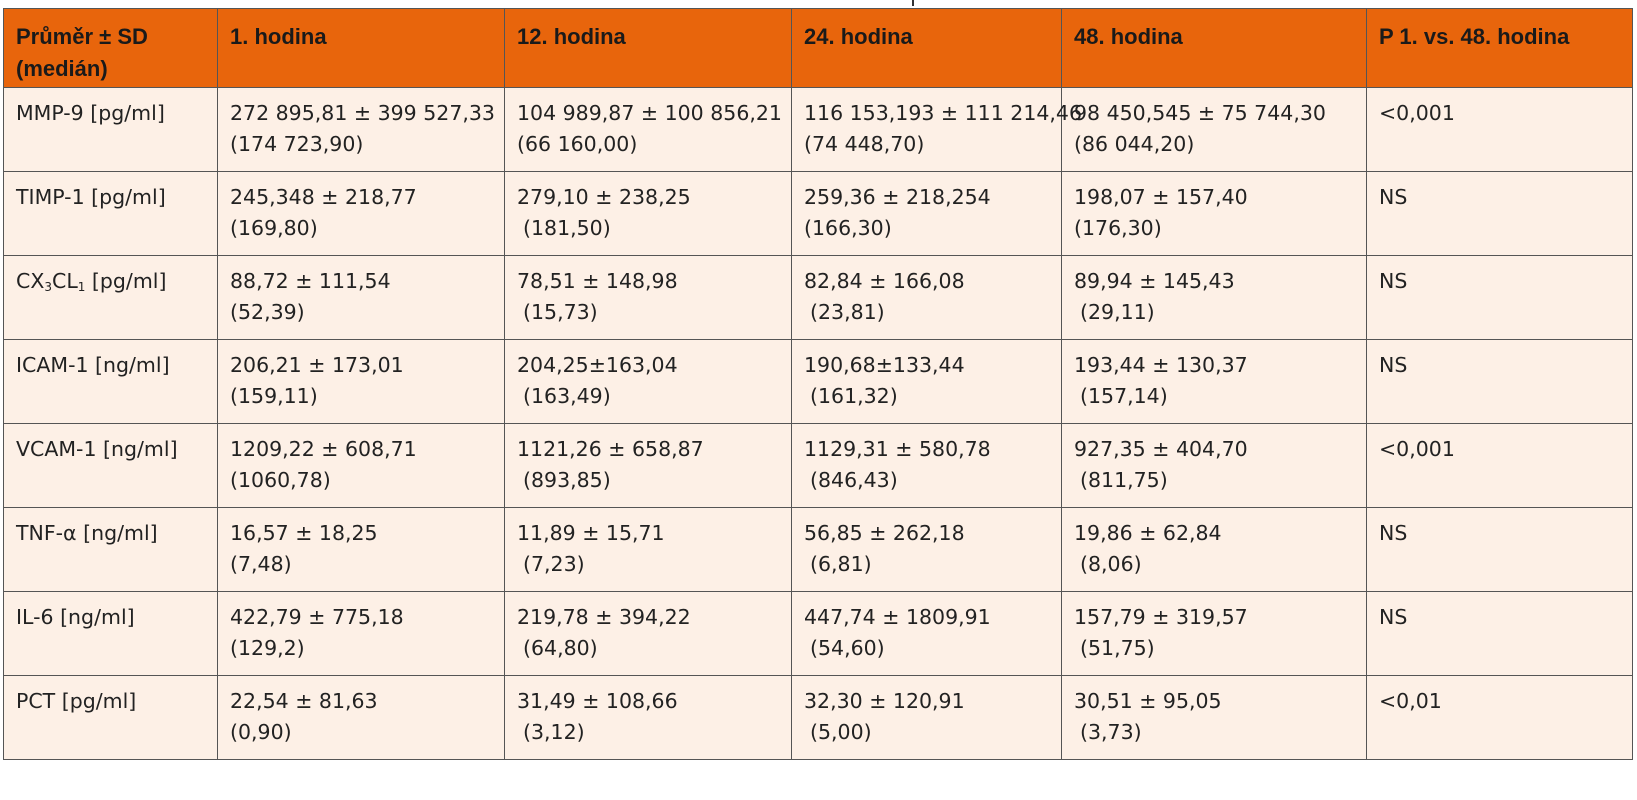  Describe the element at coordinates (1214, 129) in the screenshot. I see `cell-hour-48: 98 450,545 ± 75 744,30 (86 044,20)` at that location.